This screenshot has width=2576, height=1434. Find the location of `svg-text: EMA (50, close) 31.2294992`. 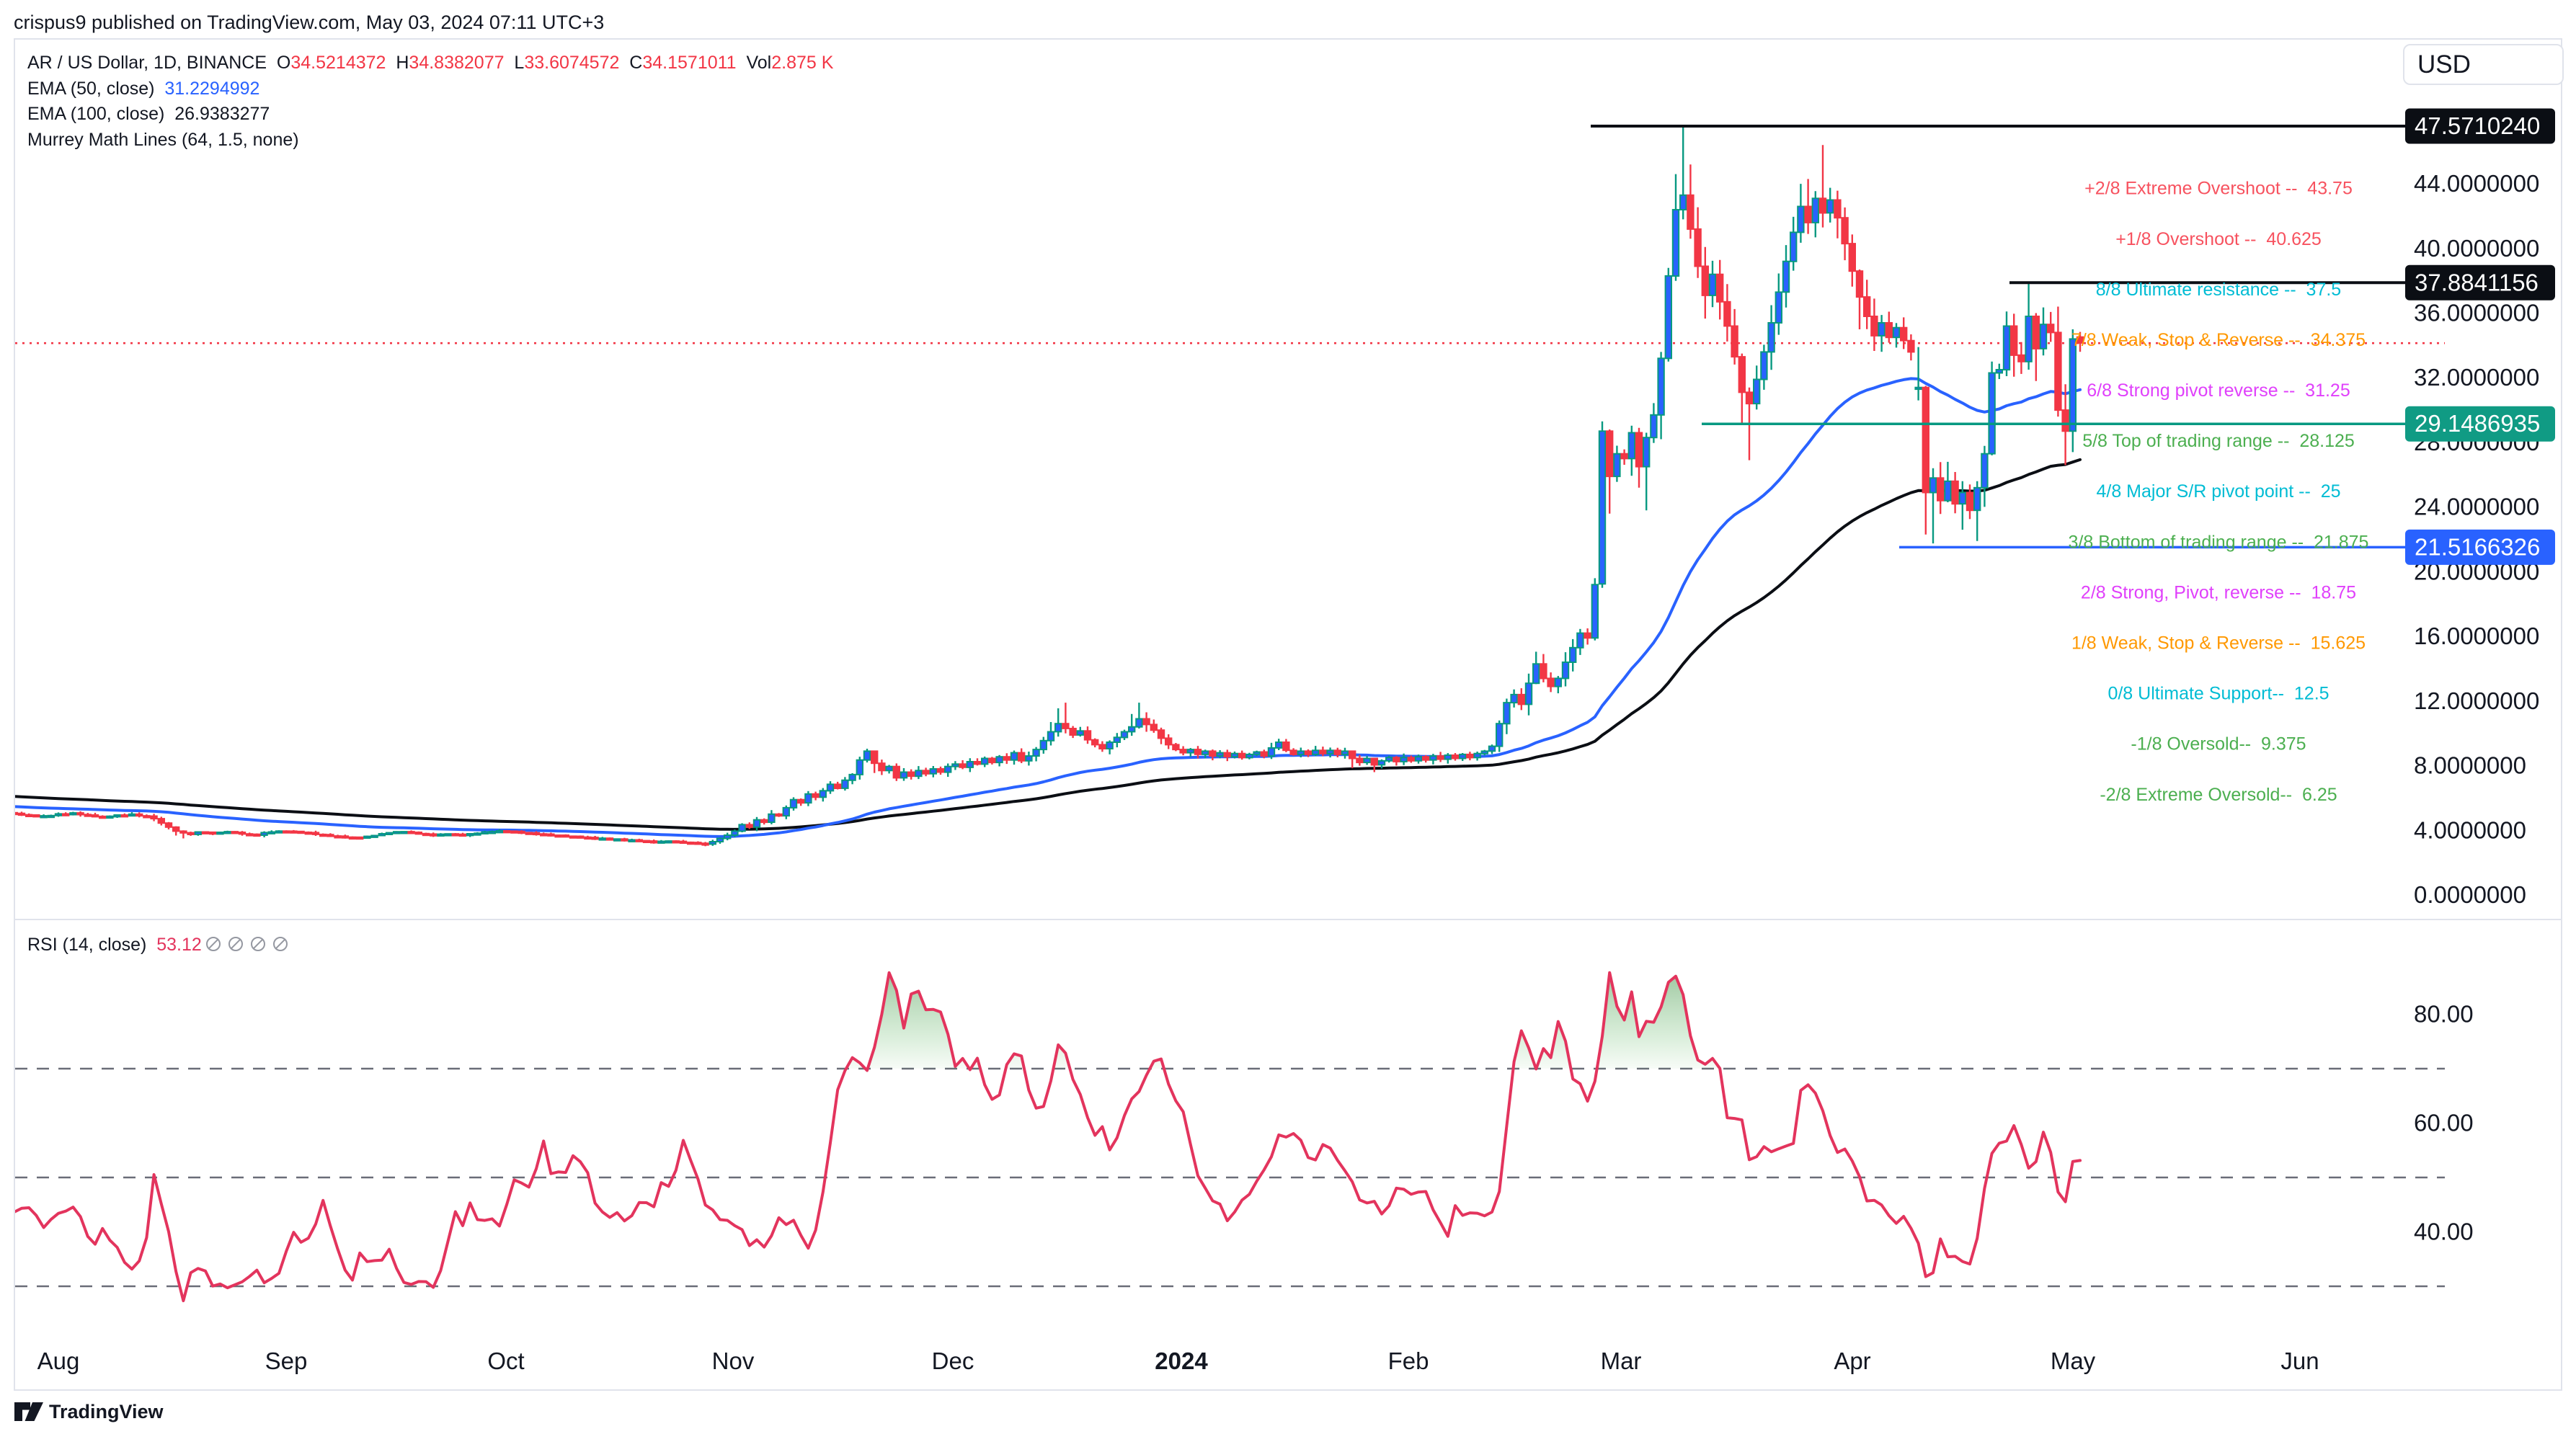

svg-text: EMA (50, close) 31.2294992 is located at coordinates (143, 89).